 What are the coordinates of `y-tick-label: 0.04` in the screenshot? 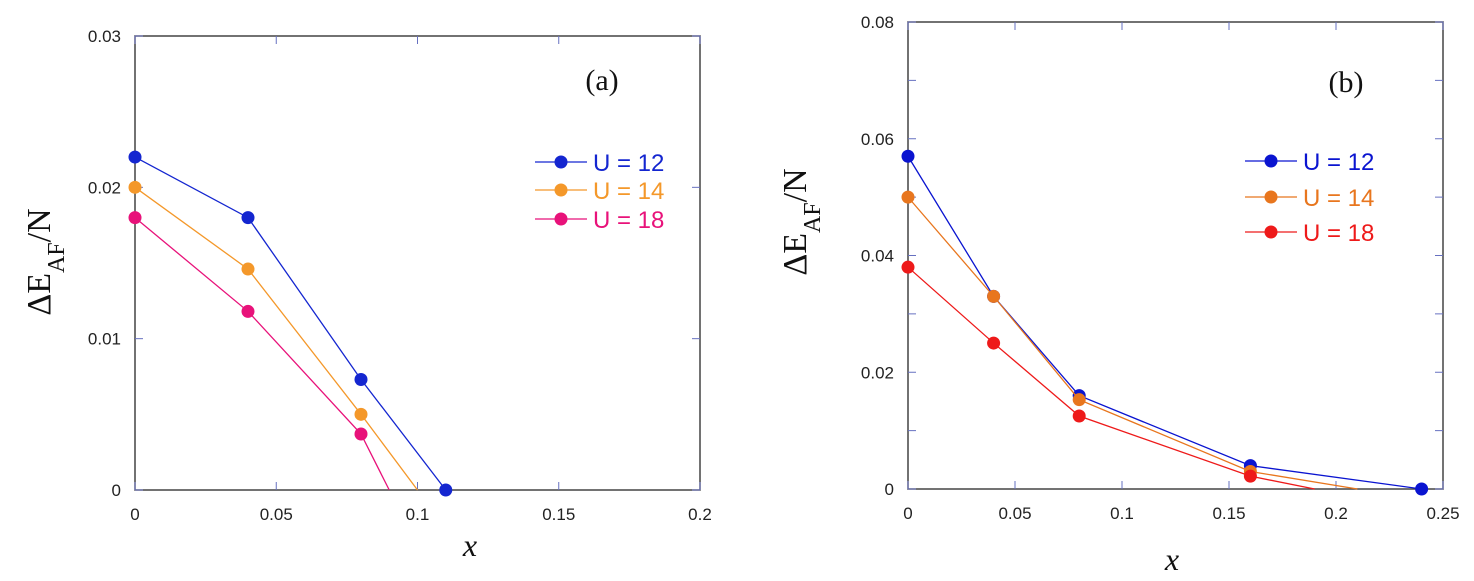 It's located at (877, 256).